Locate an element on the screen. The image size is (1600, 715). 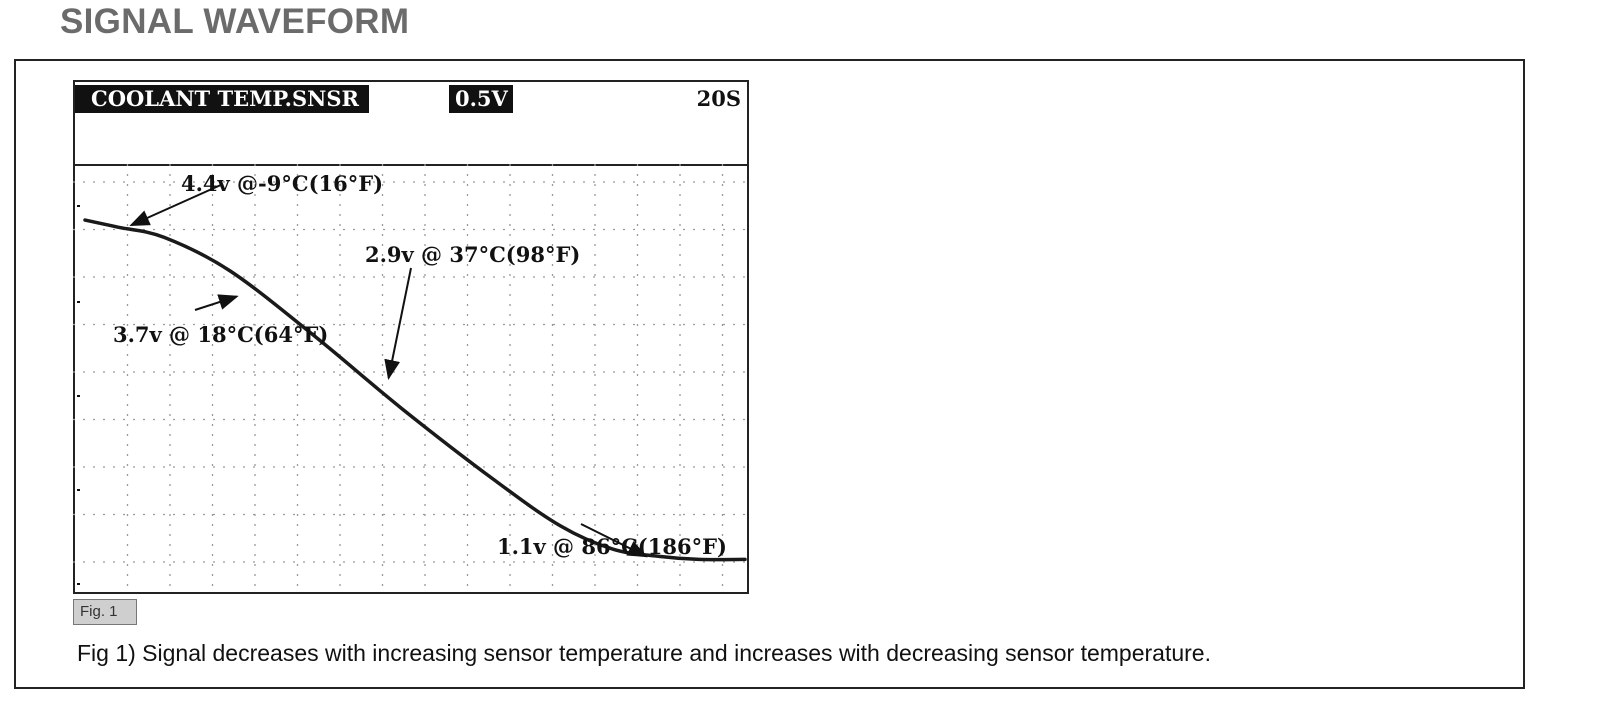
sensor-label: COOLANT TEMP.SNSR is located at coordinates (222, 99).